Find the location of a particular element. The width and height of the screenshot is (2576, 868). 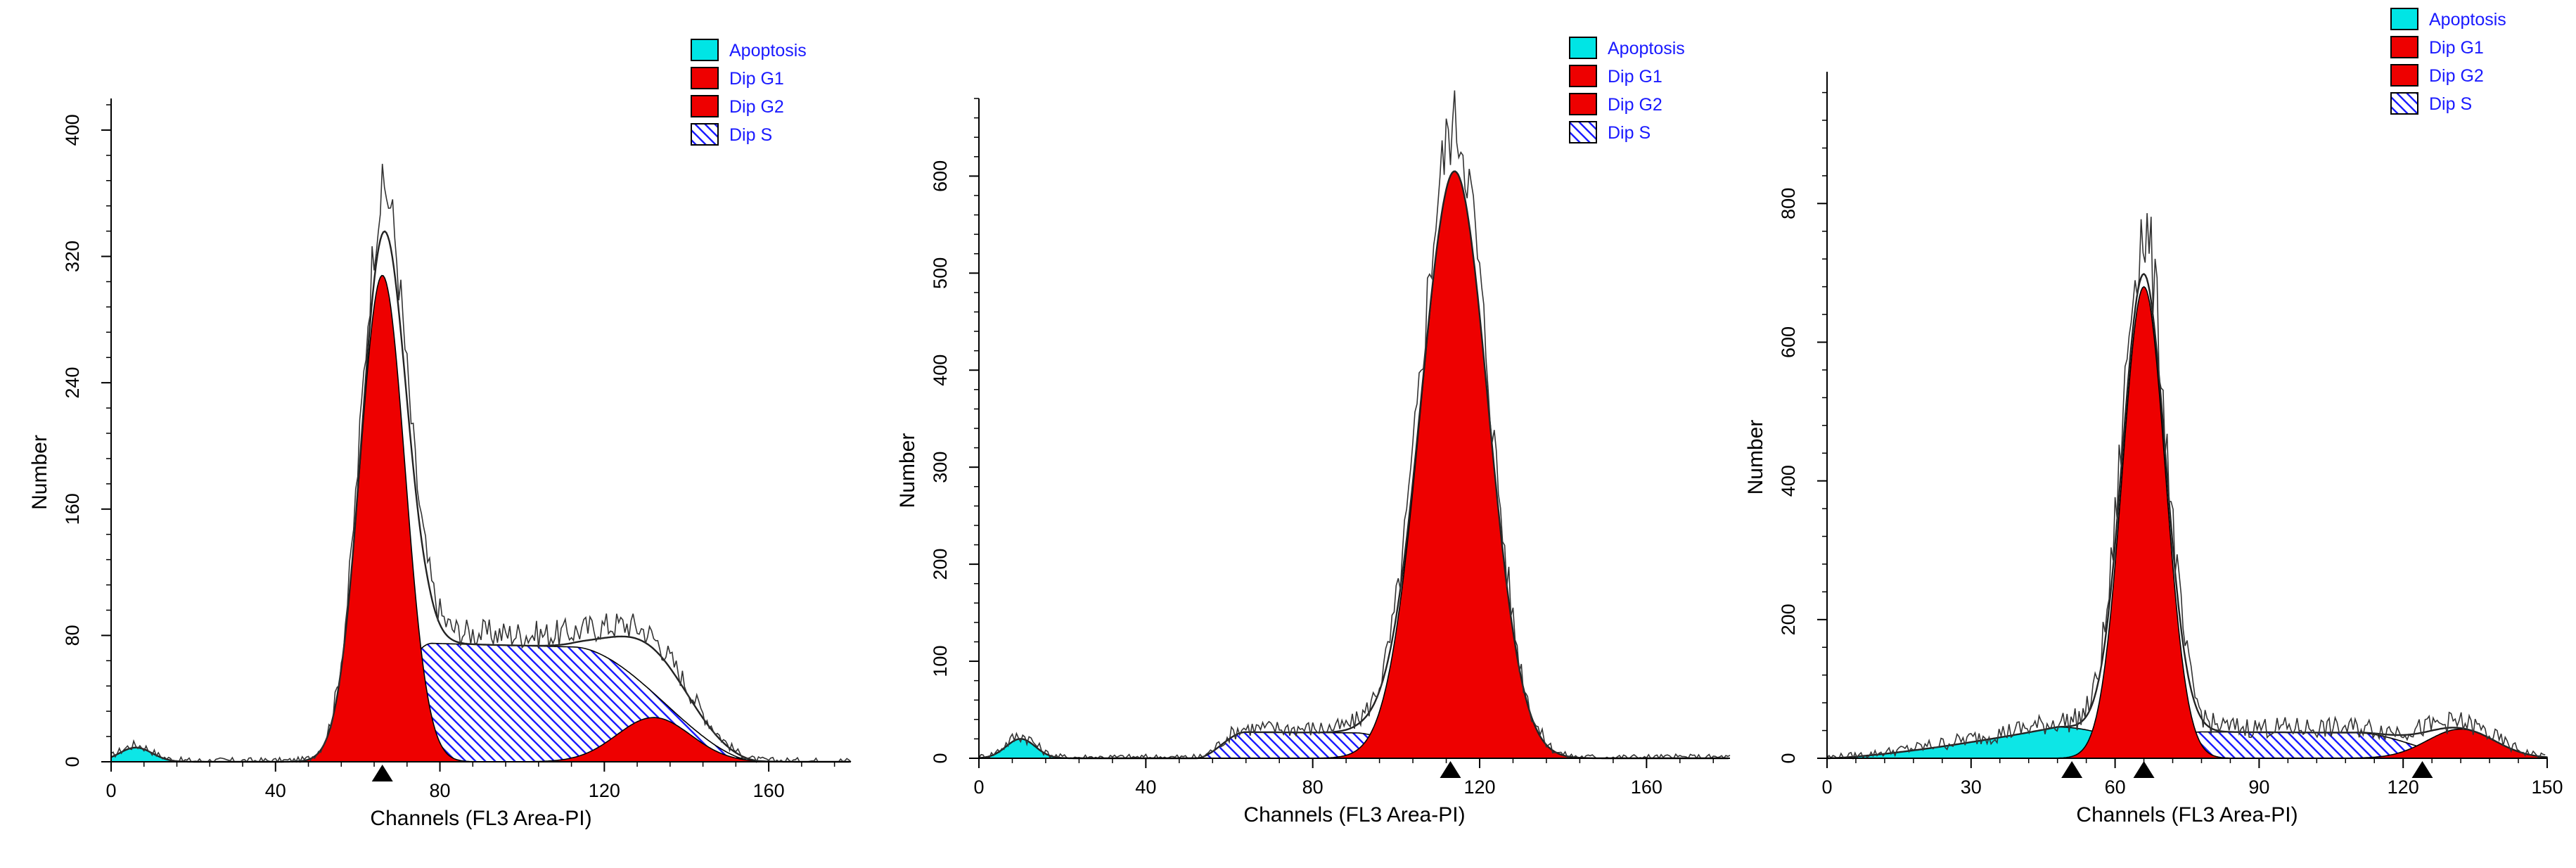

series-area-dip-s is located at coordinates (481, 702).